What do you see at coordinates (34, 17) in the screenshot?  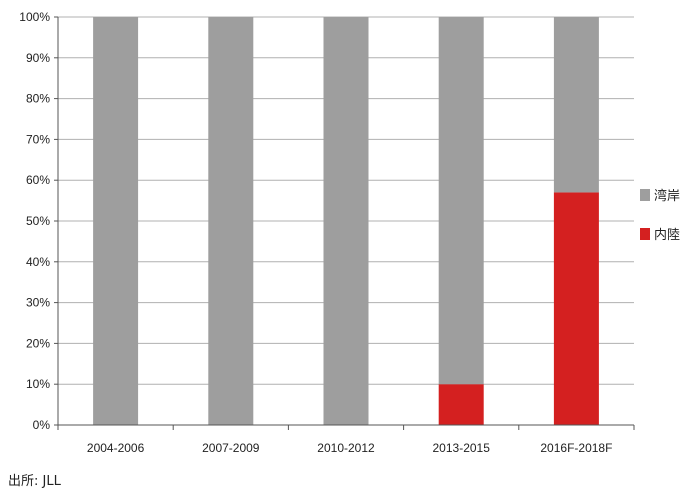 I see `y-tick-label: 100%` at bounding box center [34, 17].